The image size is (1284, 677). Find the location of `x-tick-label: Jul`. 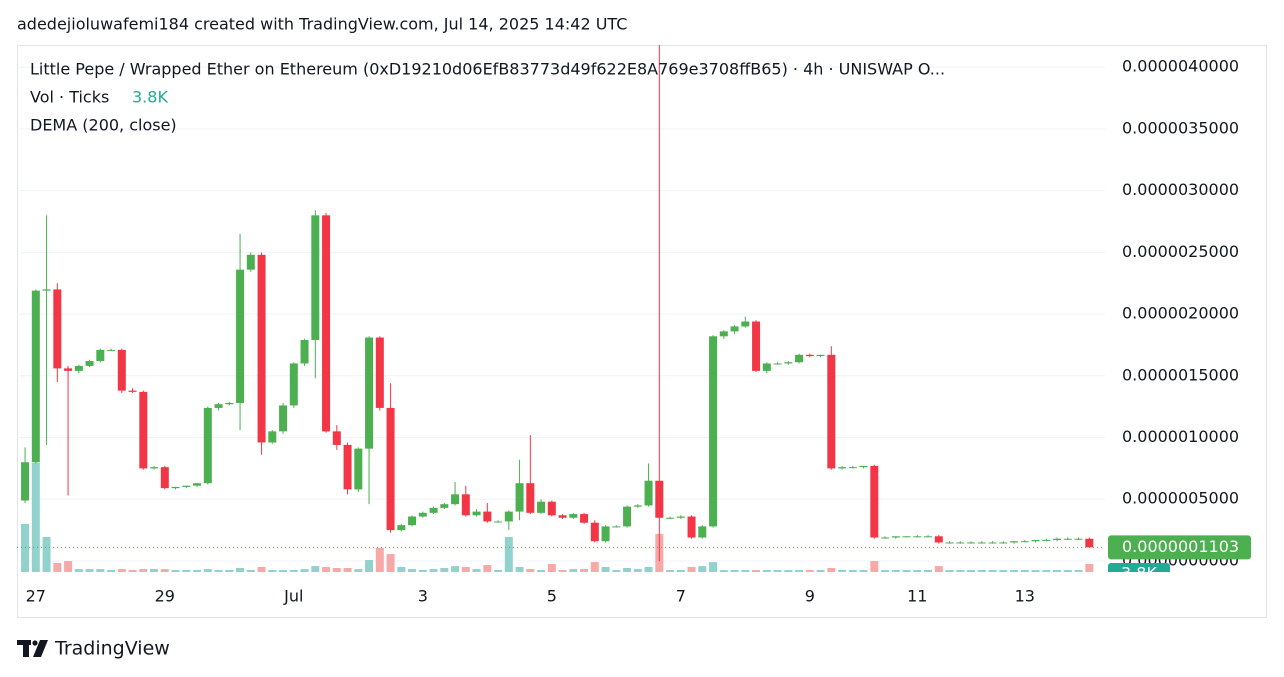

x-tick-label: Jul is located at coordinates (293, 596).